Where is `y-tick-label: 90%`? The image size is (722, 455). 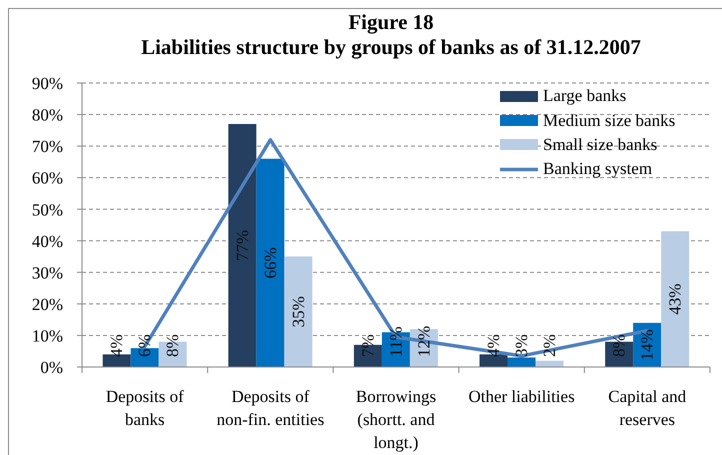 y-tick-label: 90% is located at coordinates (47, 84).